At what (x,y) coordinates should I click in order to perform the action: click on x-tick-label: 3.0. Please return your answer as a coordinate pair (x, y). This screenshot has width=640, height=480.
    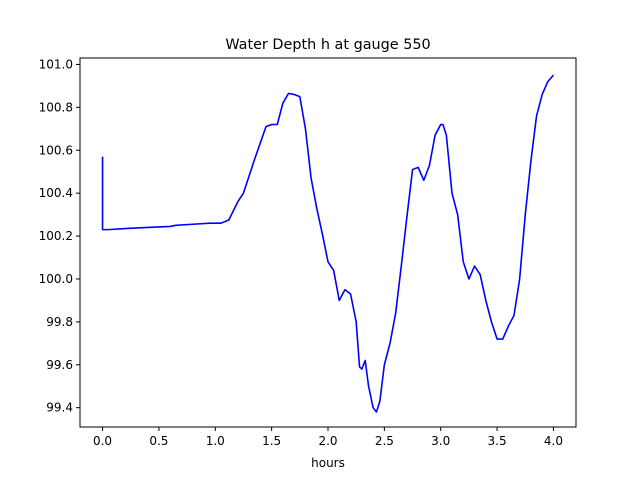
    Looking at the image, I should click on (440, 441).